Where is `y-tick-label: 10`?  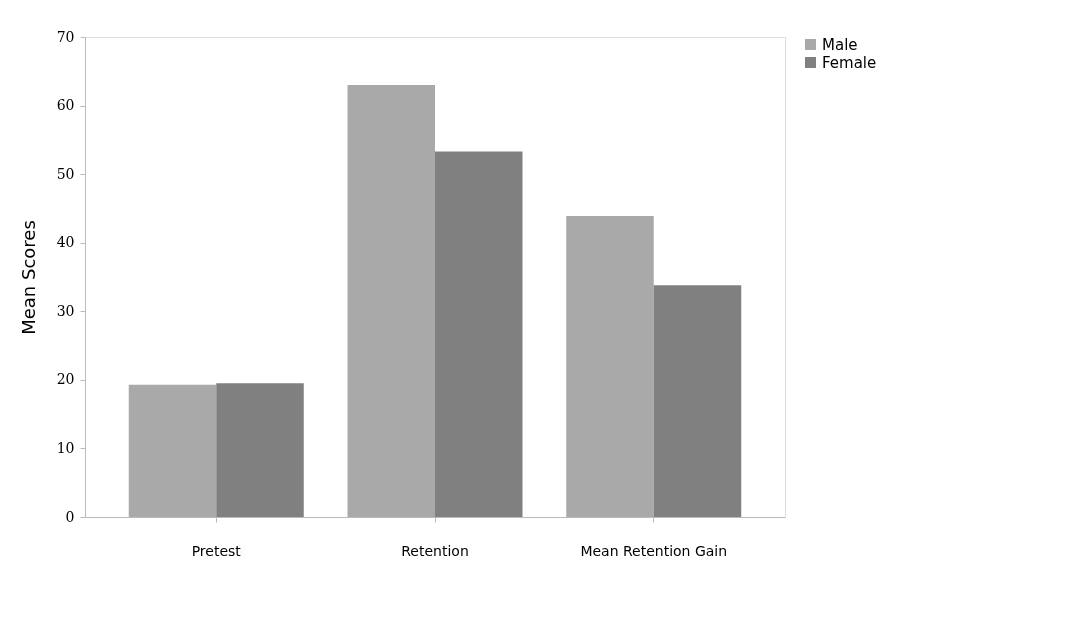 y-tick-label: 10 is located at coordinates (65, 447).